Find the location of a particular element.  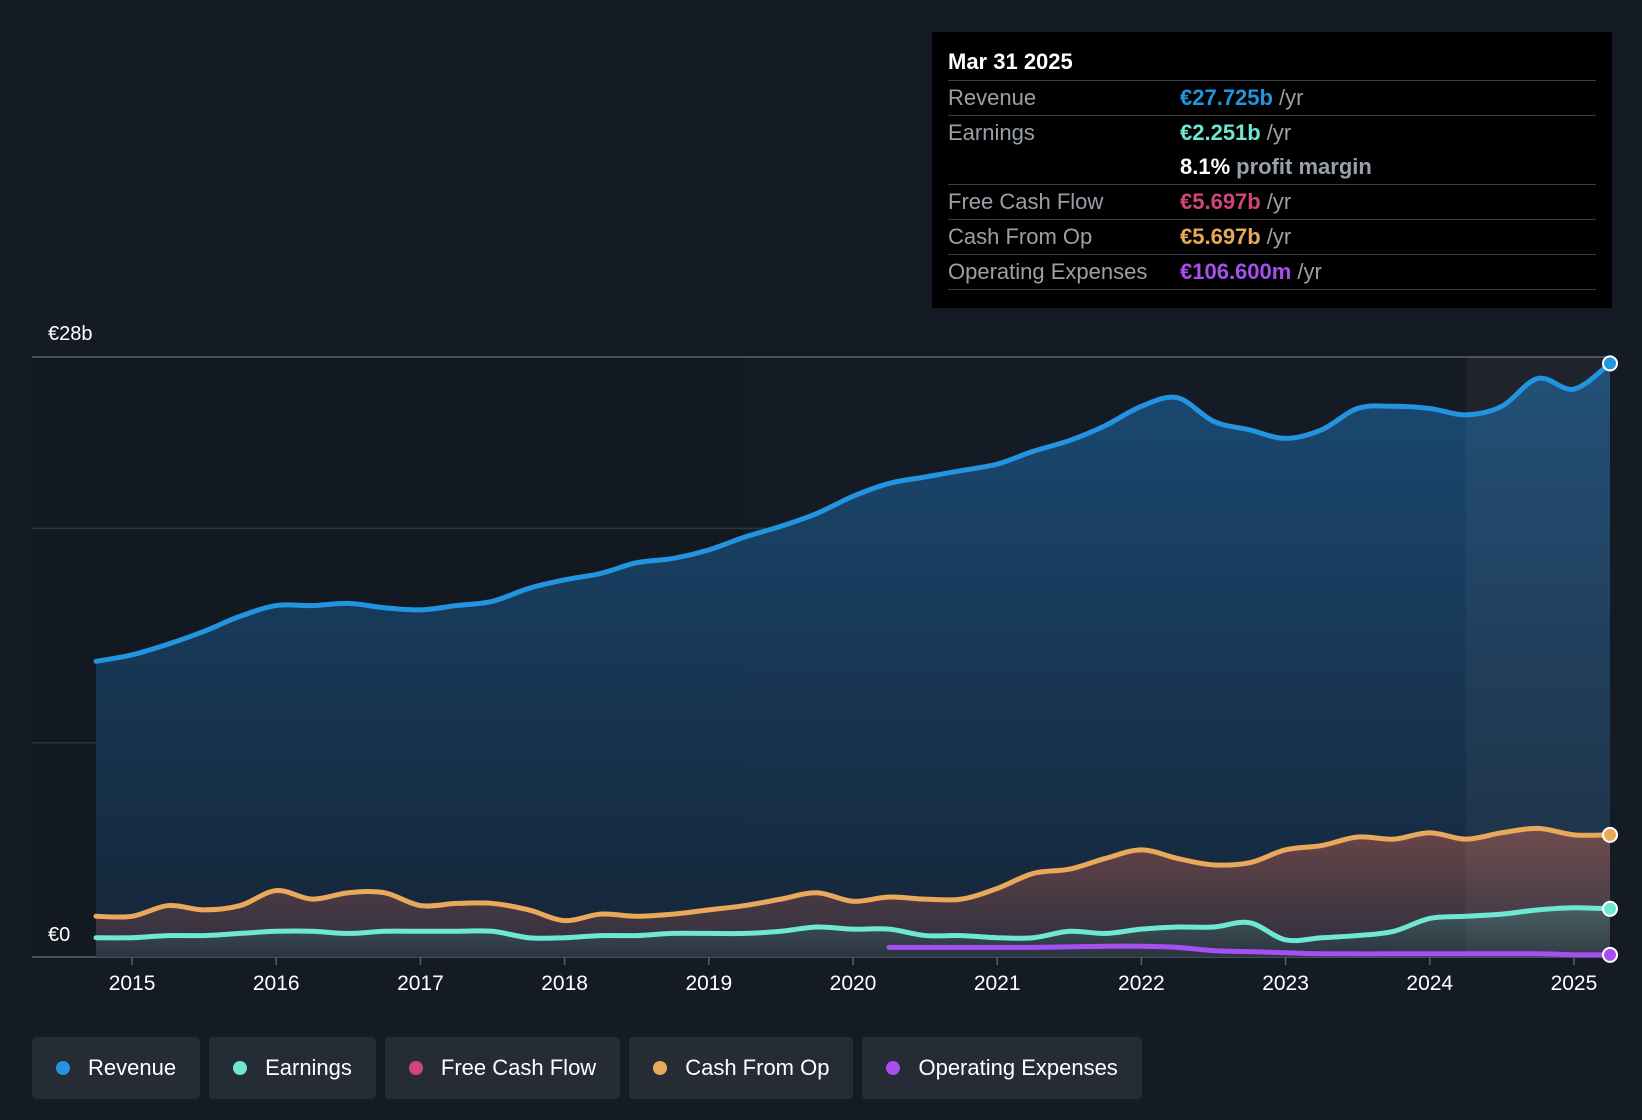

y-axis-top-label: €28b is located at coordinates (70, 334).